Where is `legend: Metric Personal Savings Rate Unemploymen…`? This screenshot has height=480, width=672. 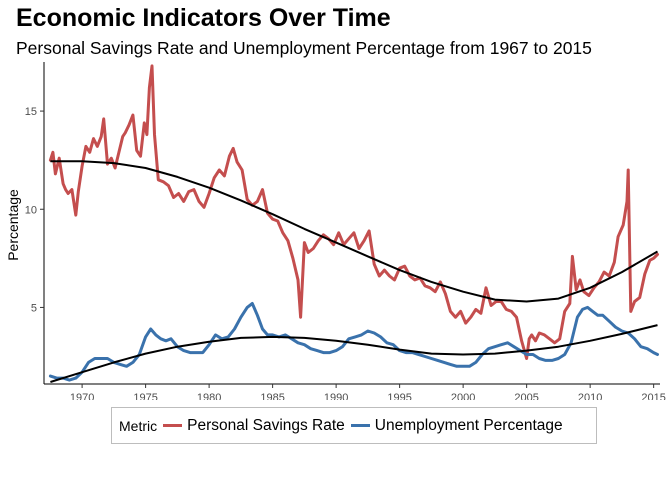
legend: Metric Personal Savings Rate Unemploymen… is located at coordinates (354, 425).